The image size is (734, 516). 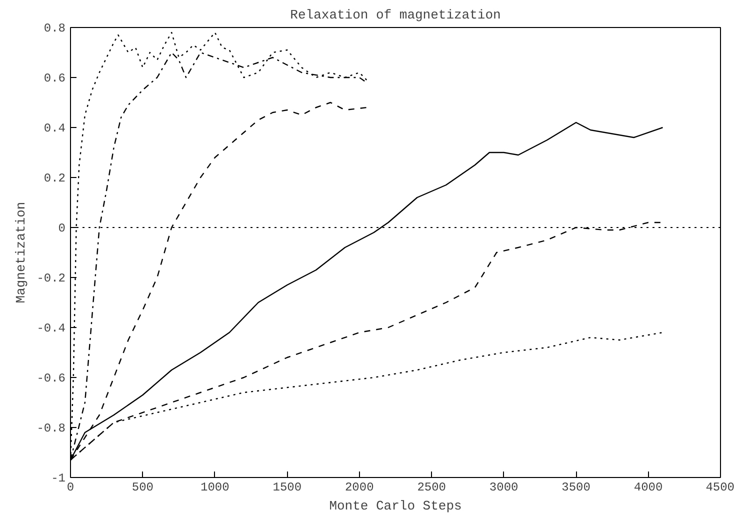 What do you see at coordinates (359, 487) in the screenshot?
I see `x-tick-label: 2000` at bounding box center [359, 487].